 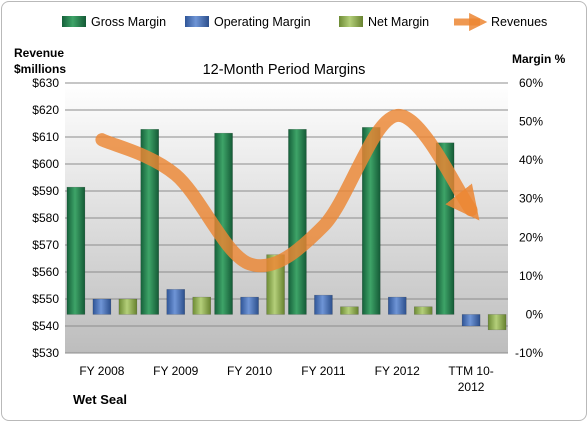 I want to click on x-tick-label: FY 2010, so click(x=249, y=371).